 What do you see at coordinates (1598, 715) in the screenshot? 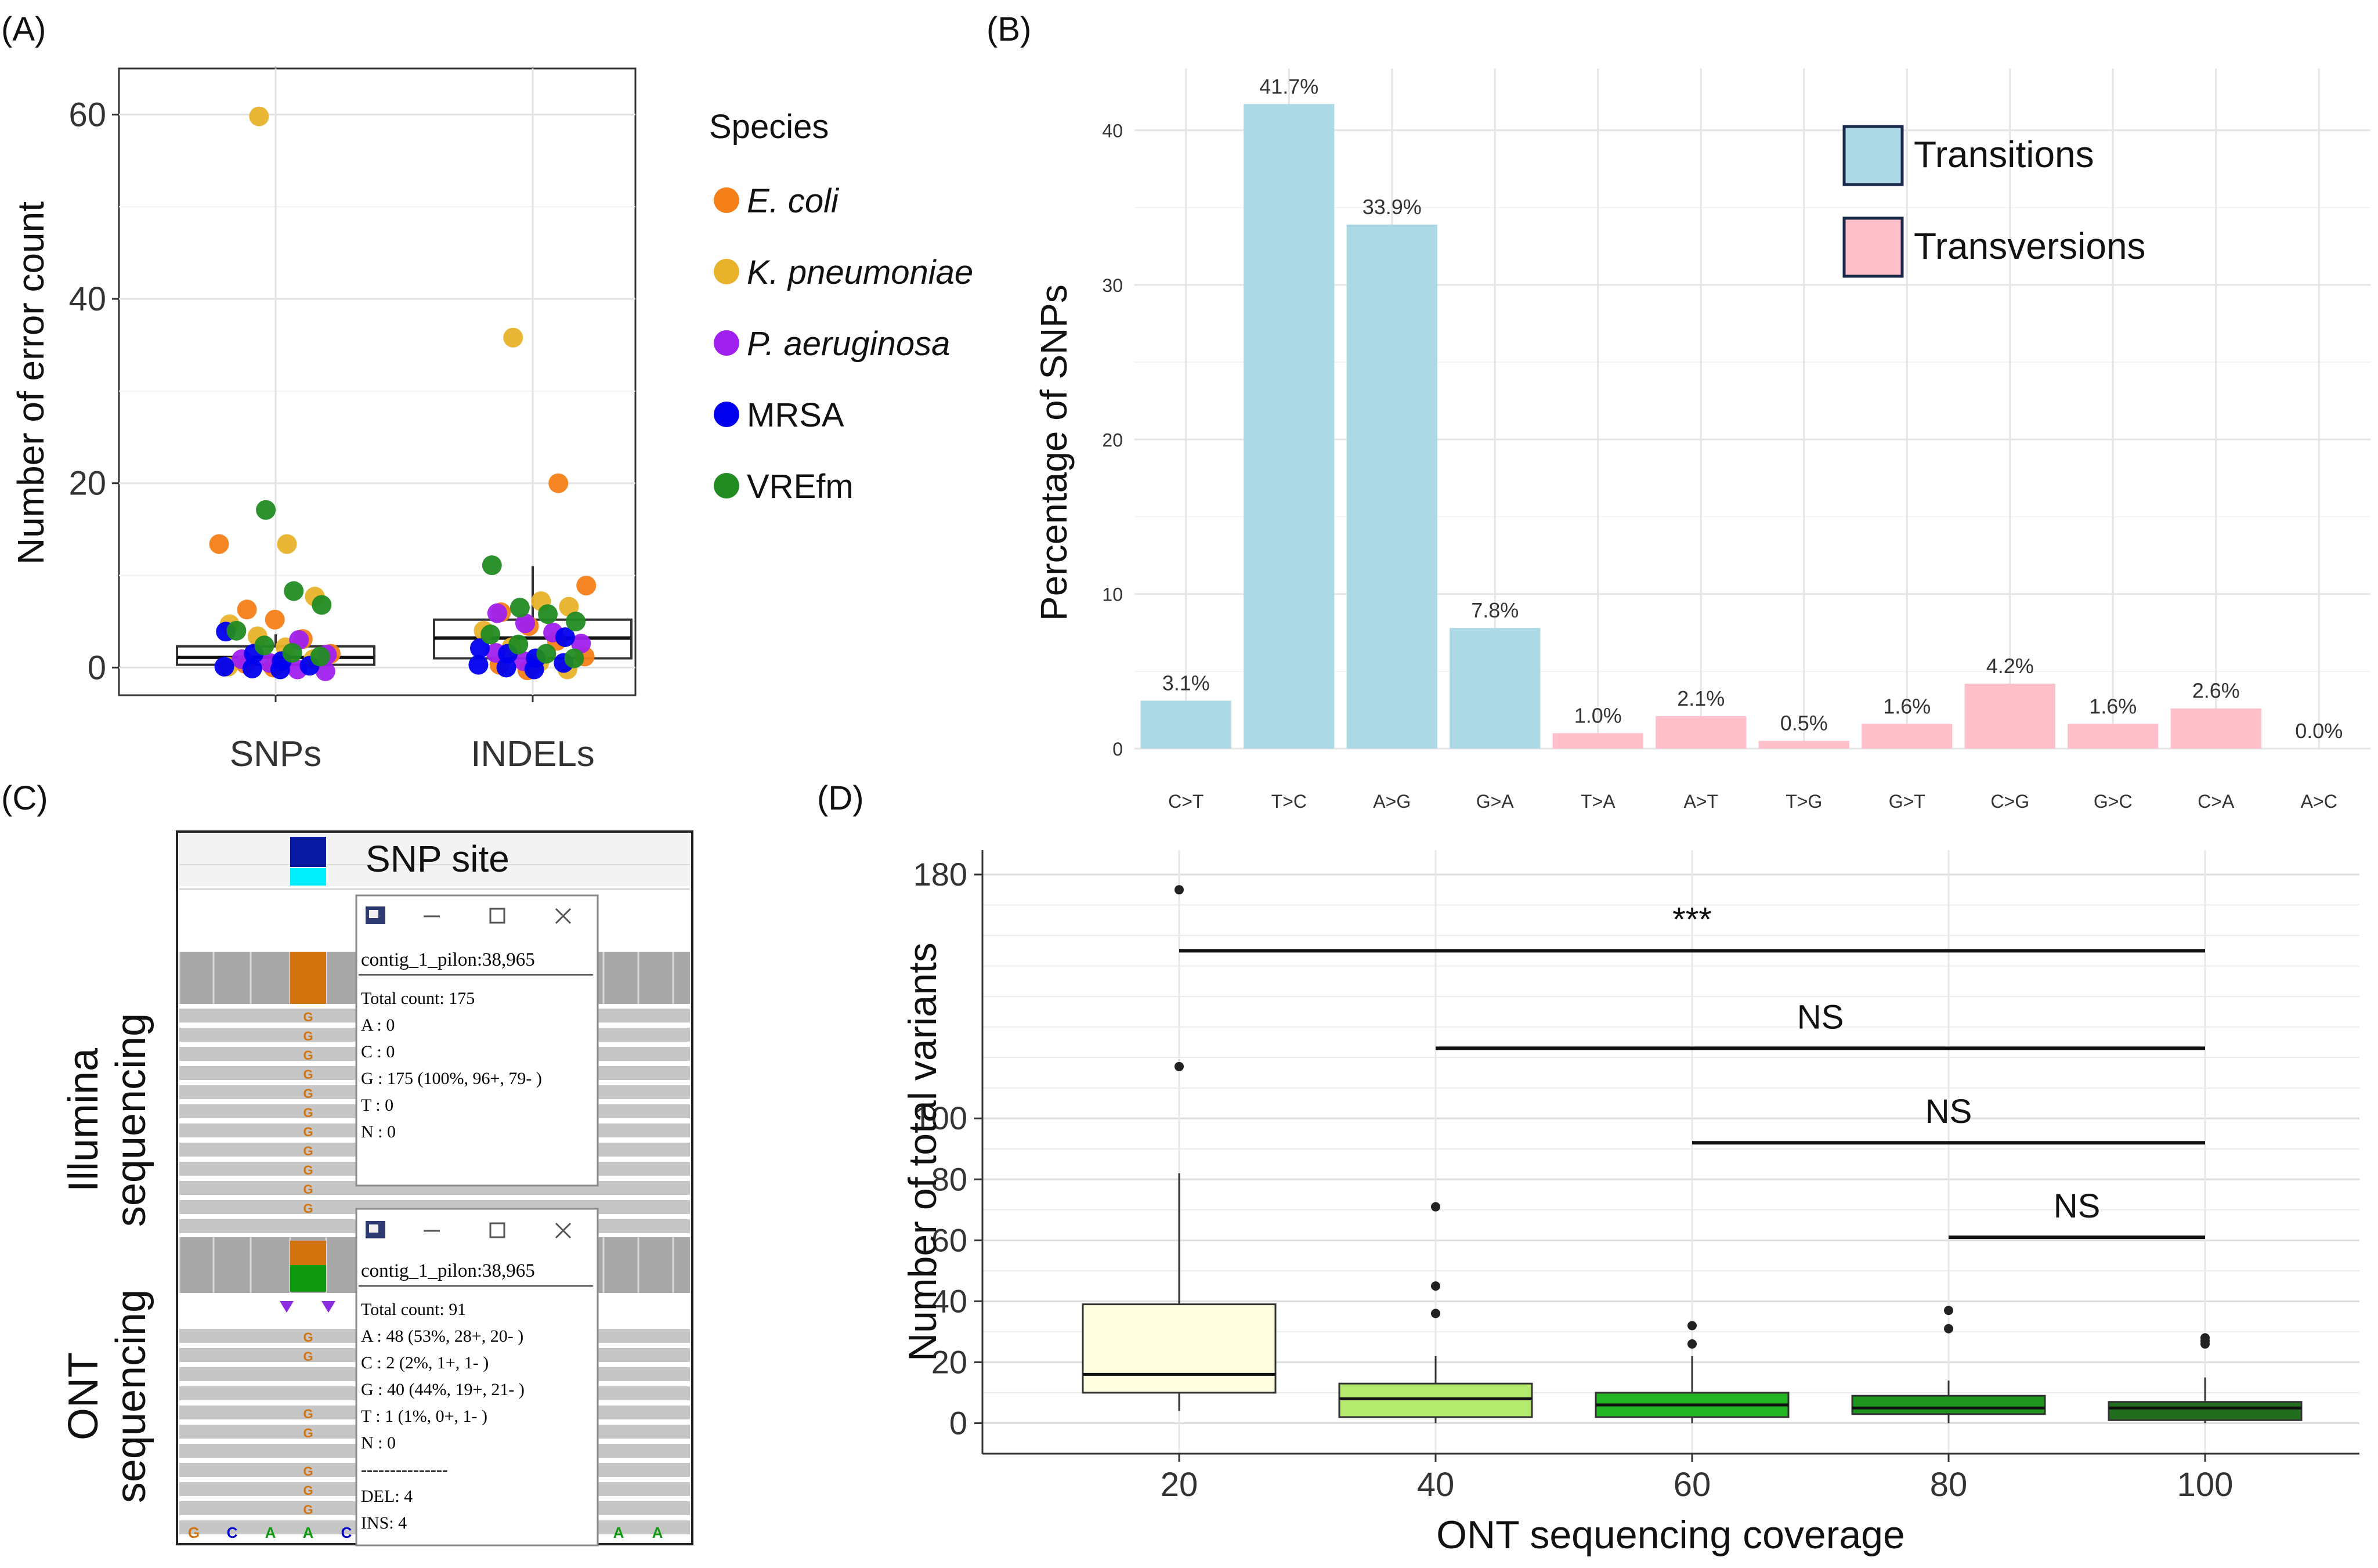
I see `bar-value-label: 1.0%` at bounding box center [1598, 715].